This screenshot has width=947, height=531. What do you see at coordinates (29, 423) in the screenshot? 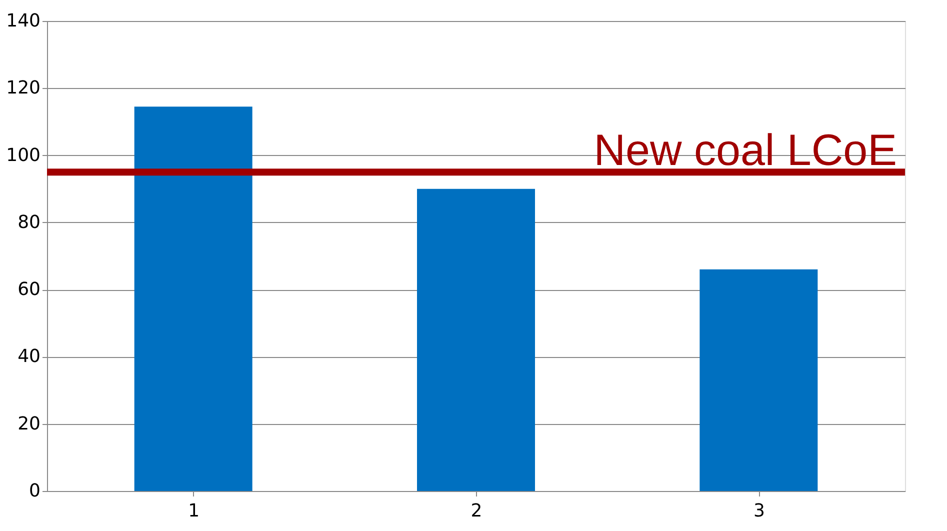
I see `y-tick-label: 20` at bounding box center [29, 423].